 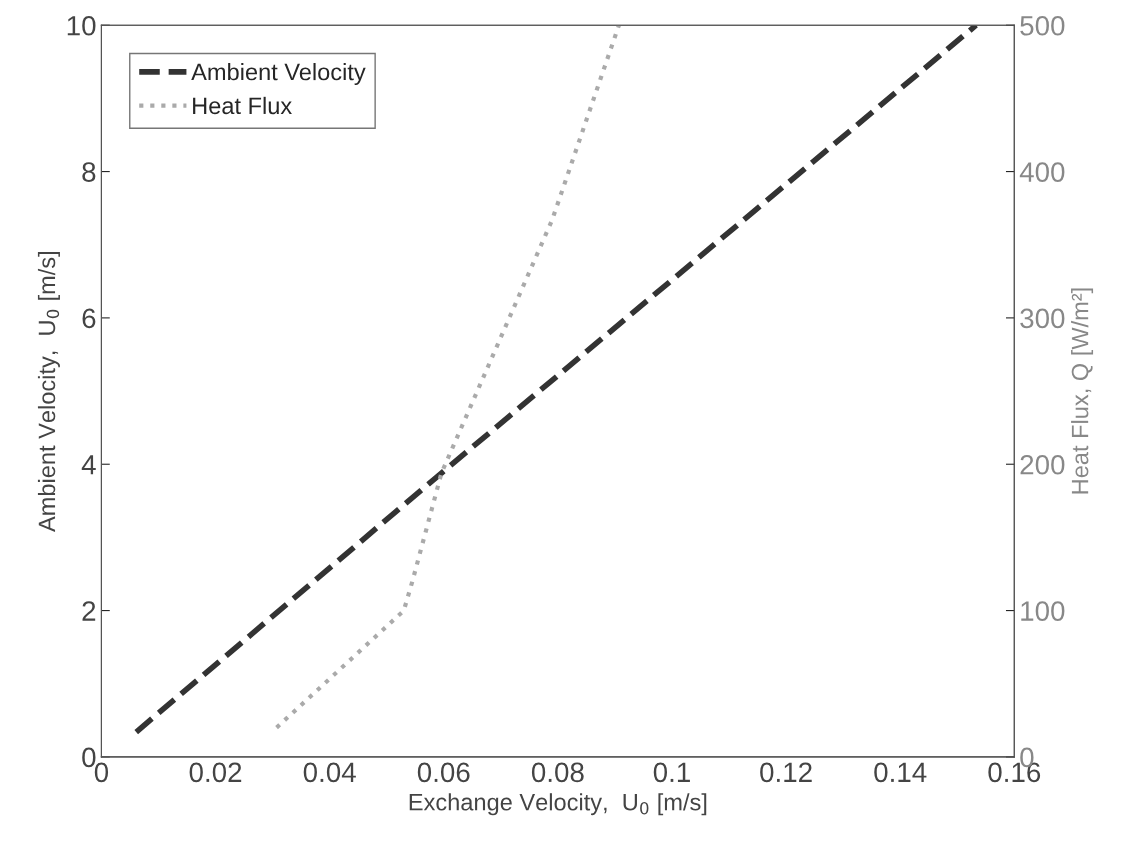 I want to click on y2-tick-label: 100, so click(x=1043, y=611).